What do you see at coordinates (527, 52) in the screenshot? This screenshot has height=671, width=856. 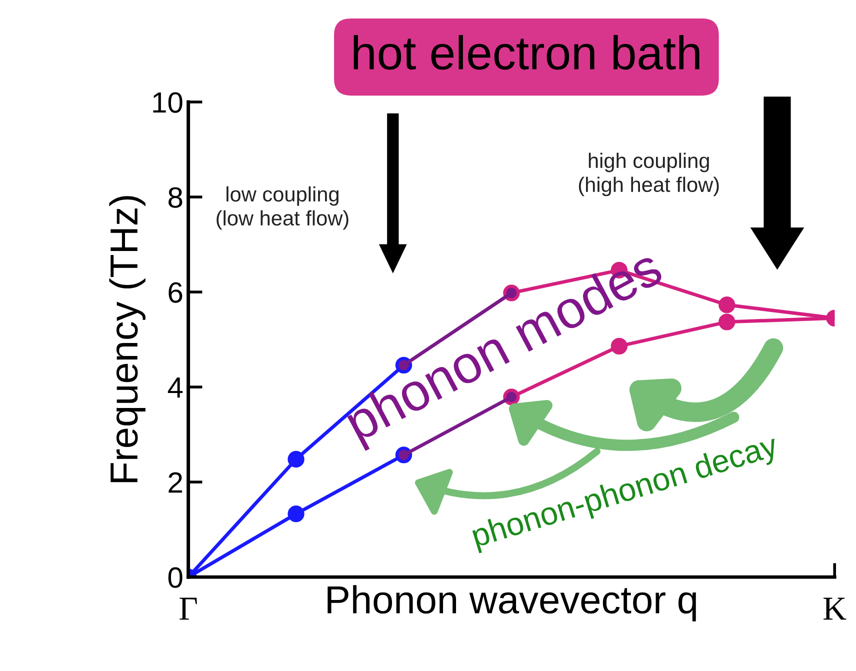 I see `chart-title: hot electron bath` at bounding box center [527, 52].